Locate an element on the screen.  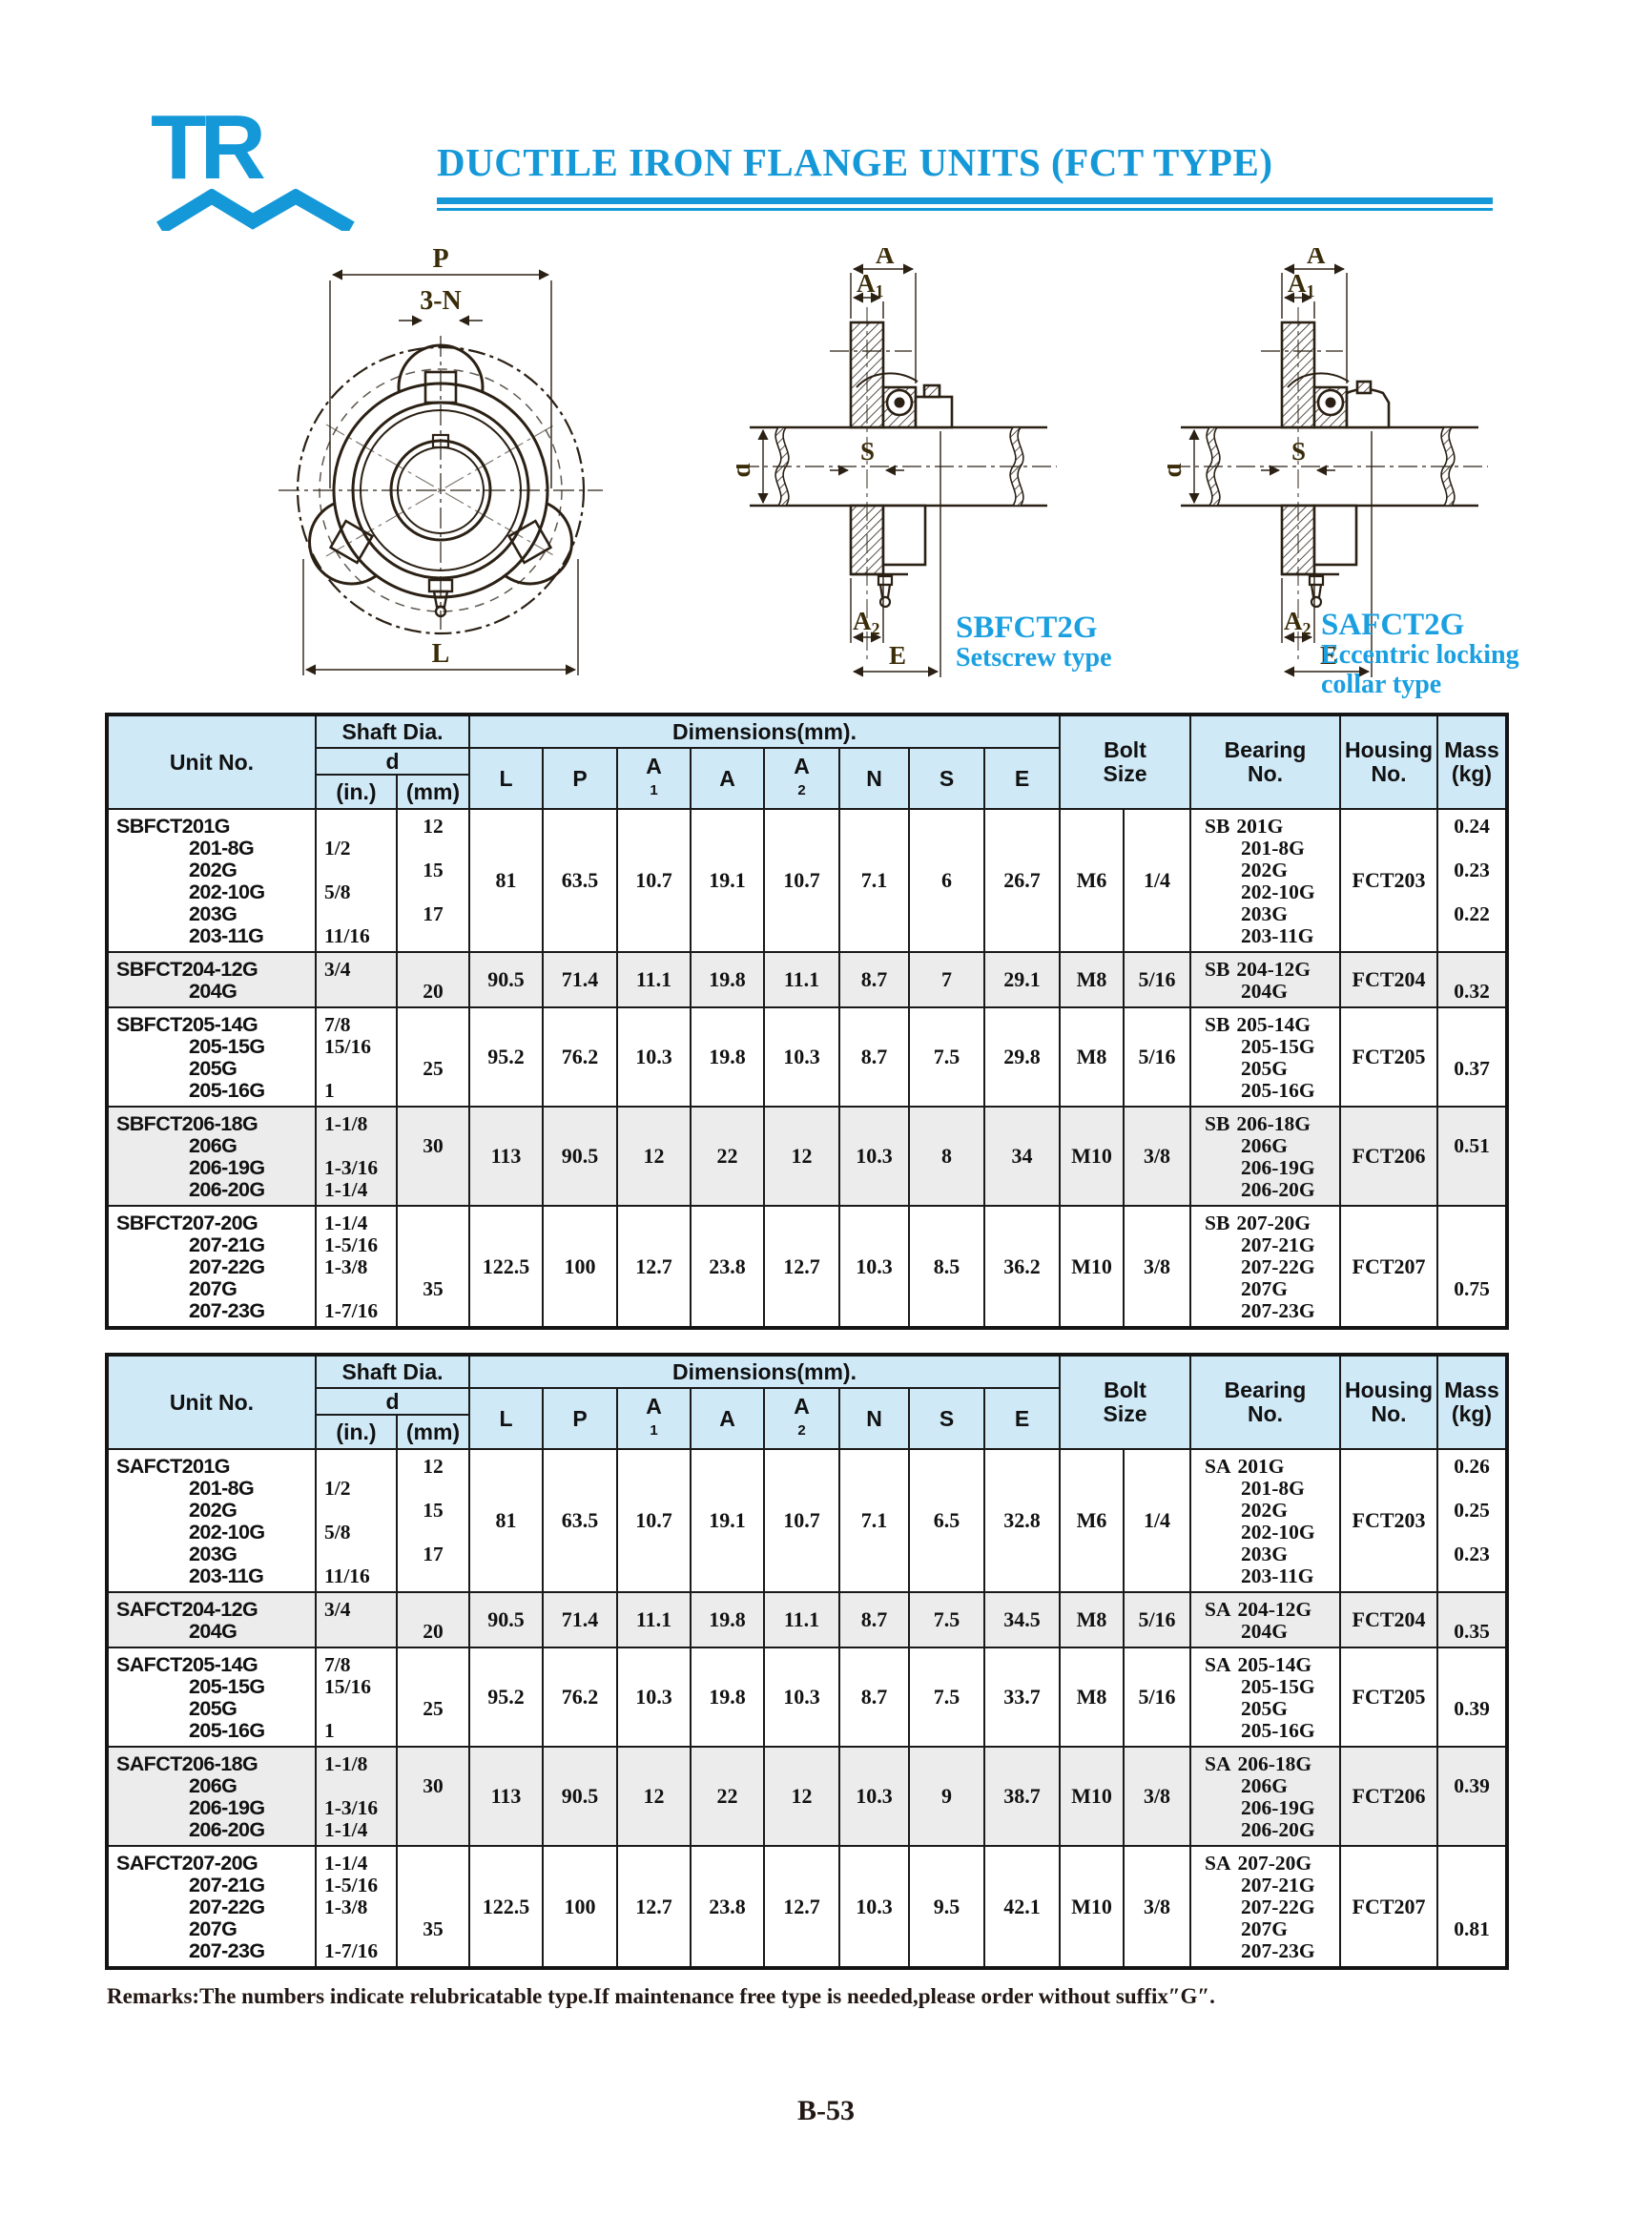
dim-l-cell: 95.2 is located at coordinates (507, 1698).